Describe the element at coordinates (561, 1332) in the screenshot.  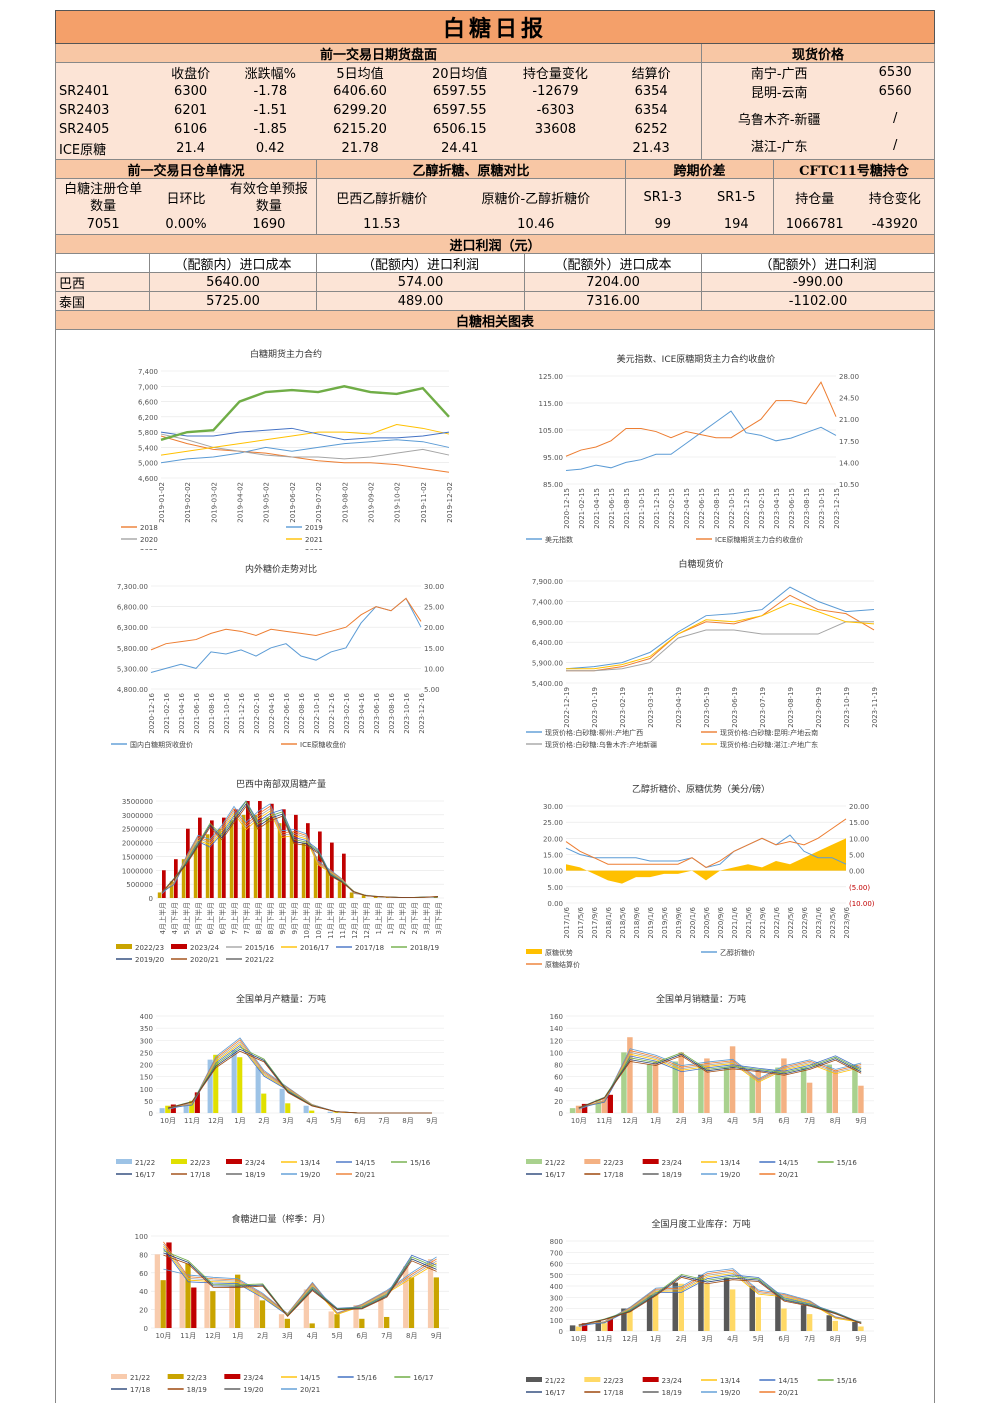
I see `y-tick-label: 0` at that location.